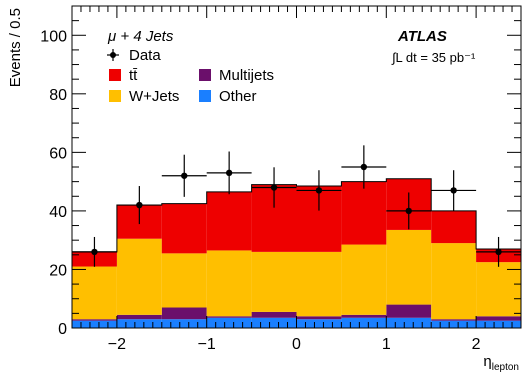  What do you see at coordinates (117, 344) in the screenshot?
I see `x-tick-label-0: −2` at bounding box center [117, 344].